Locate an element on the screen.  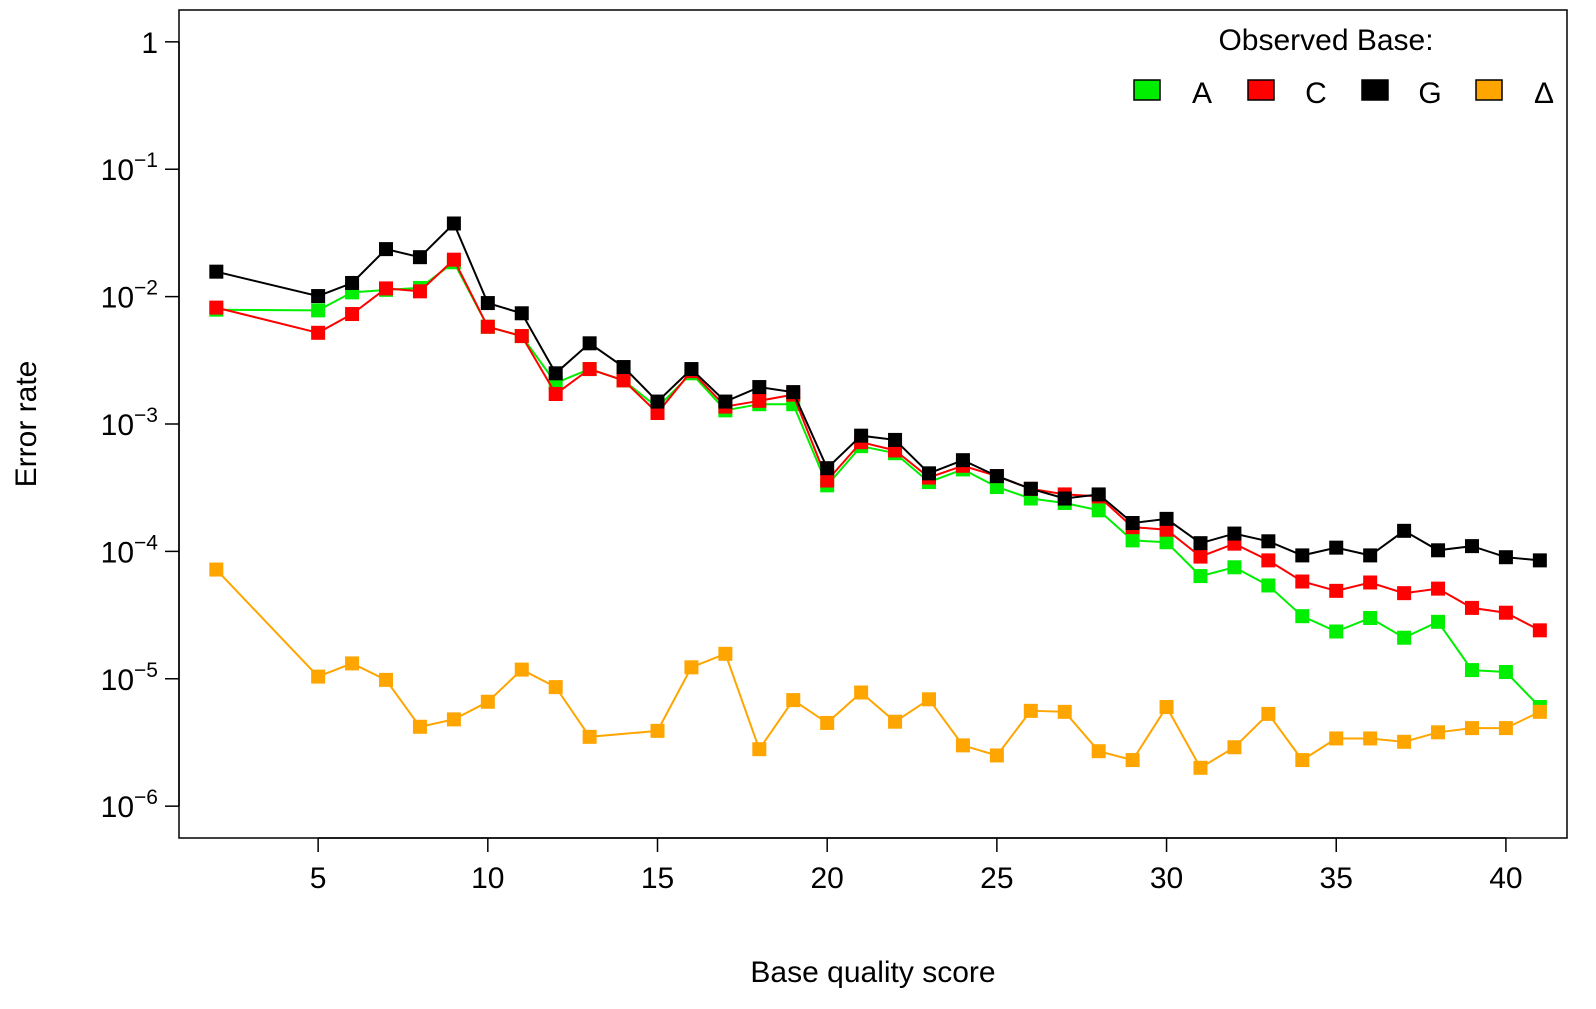
legend-label: G is located at coordinates (1429, 93).